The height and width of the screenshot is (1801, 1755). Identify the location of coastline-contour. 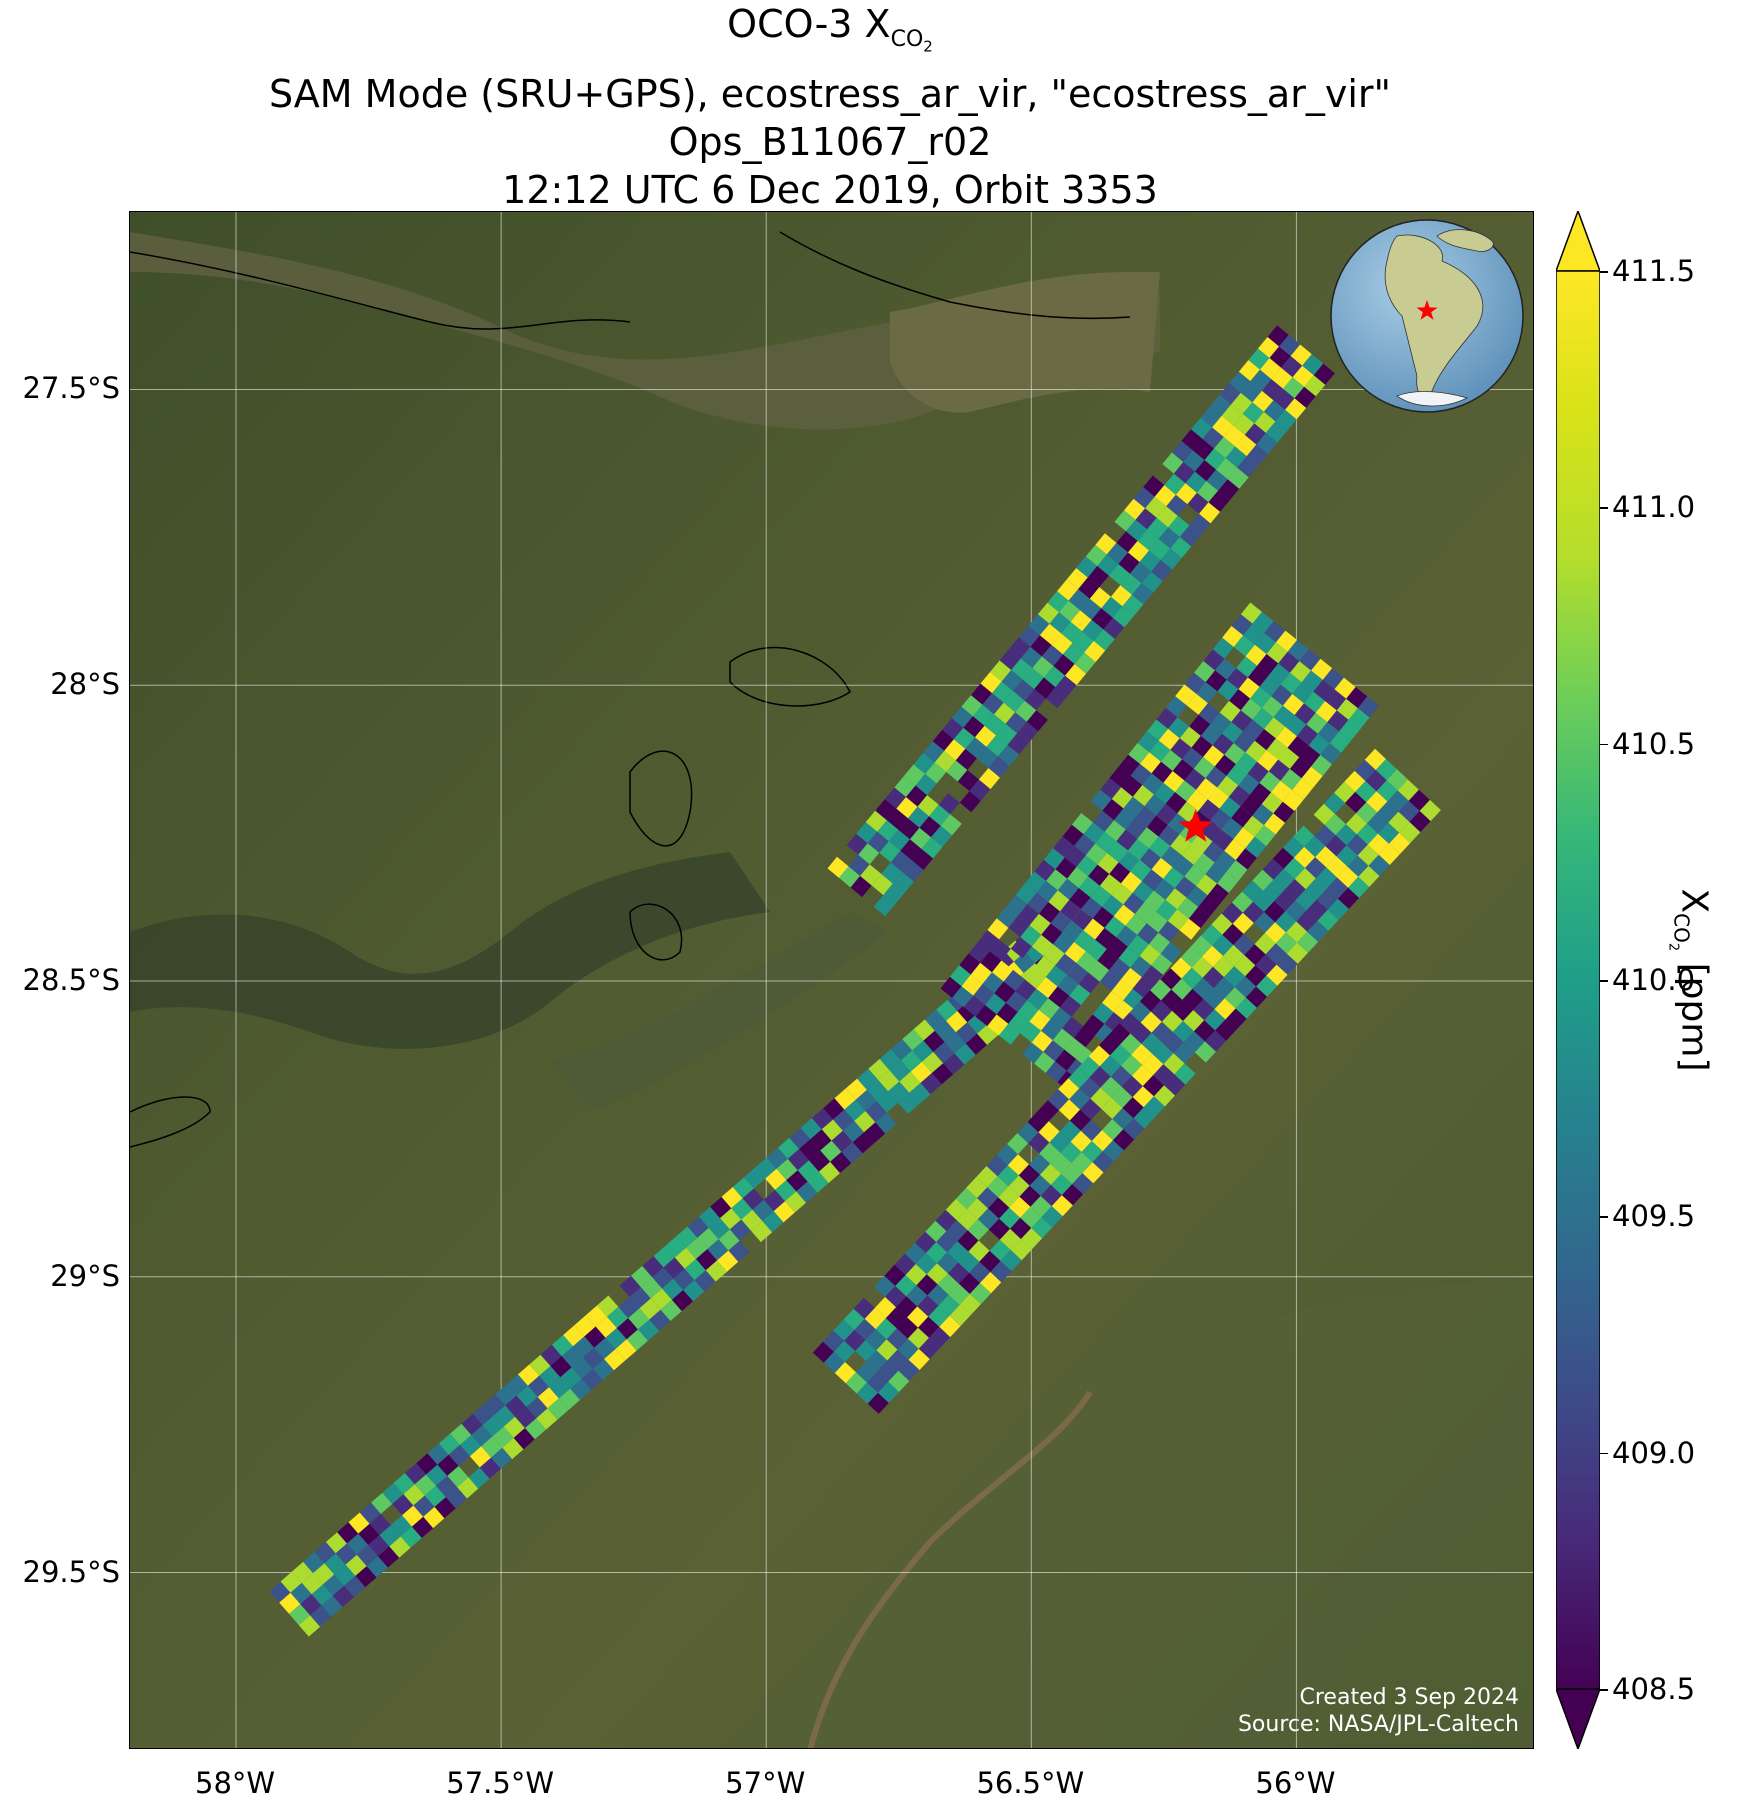
(955, 275).